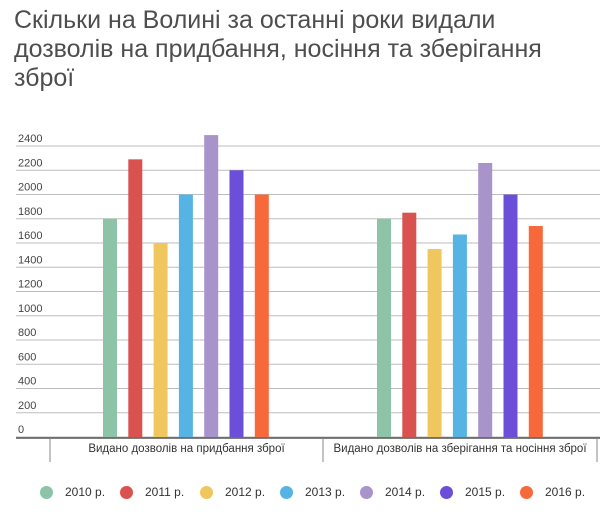 The width and height of the screenshot is (600, 524). Describe the element at coordinates (30, 309) in the screenshot. I see `y-tick-label: 1000` at that location.